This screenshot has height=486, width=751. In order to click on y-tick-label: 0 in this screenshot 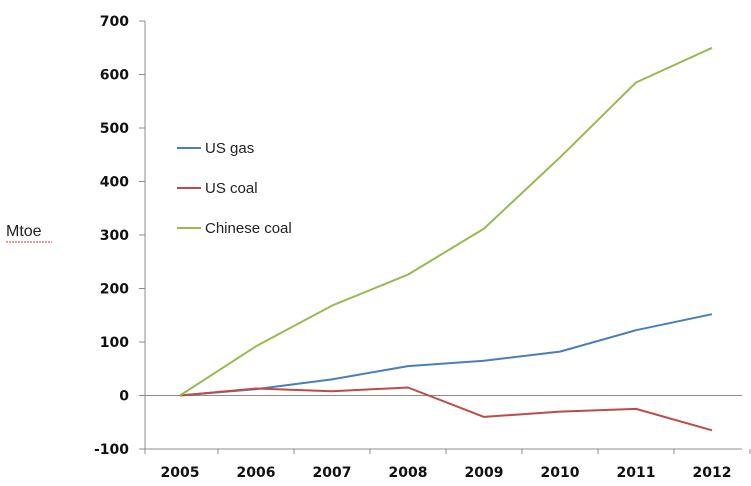, I will do `click(124, 397)`.